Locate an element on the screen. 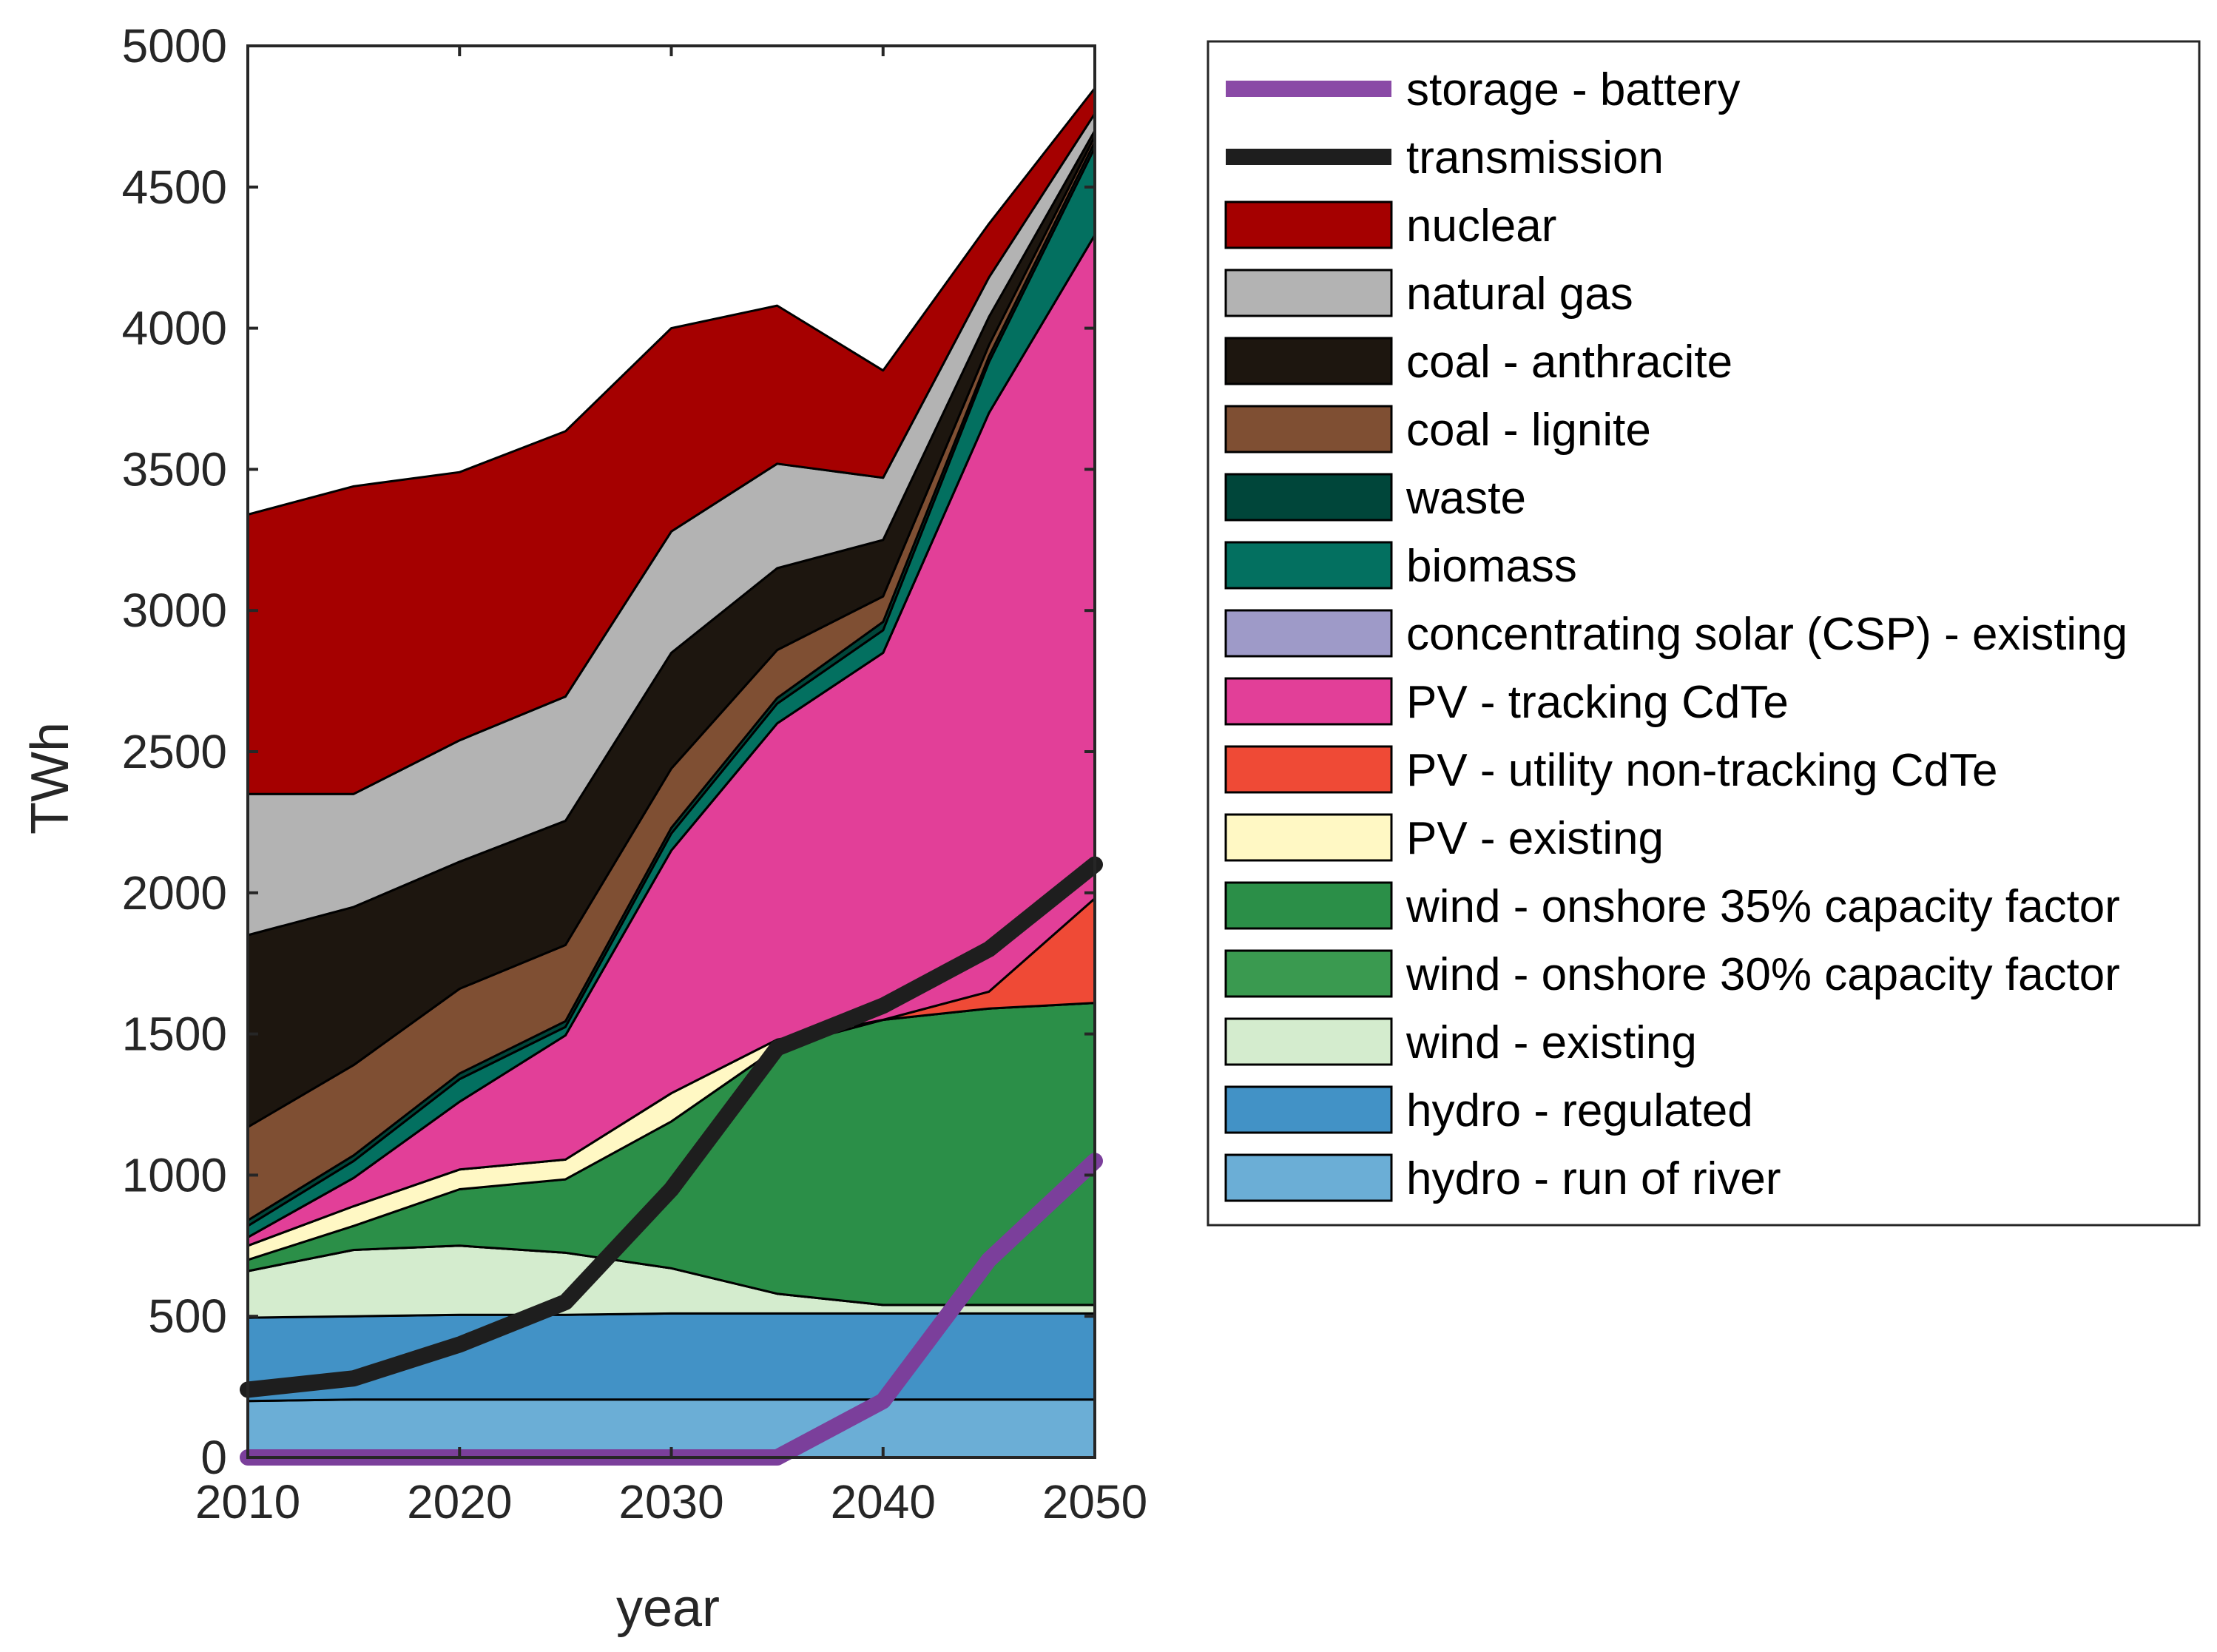  legend-swatch-hydro-run-of-river is located at coordinates (1308, 1177).